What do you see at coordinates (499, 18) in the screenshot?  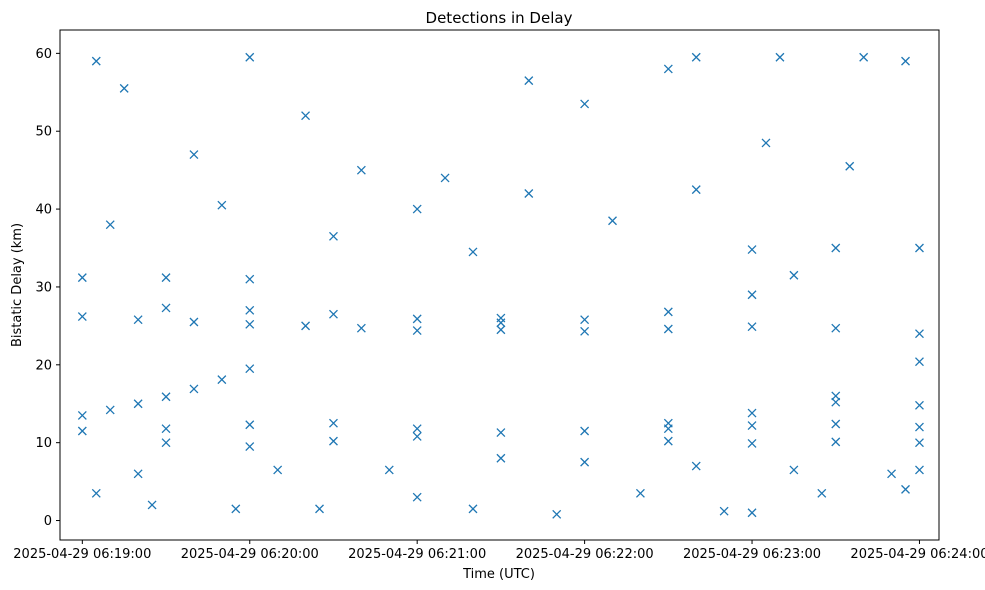 I see `chart-title: Detections in Delay` at bounding box center [499, 18].